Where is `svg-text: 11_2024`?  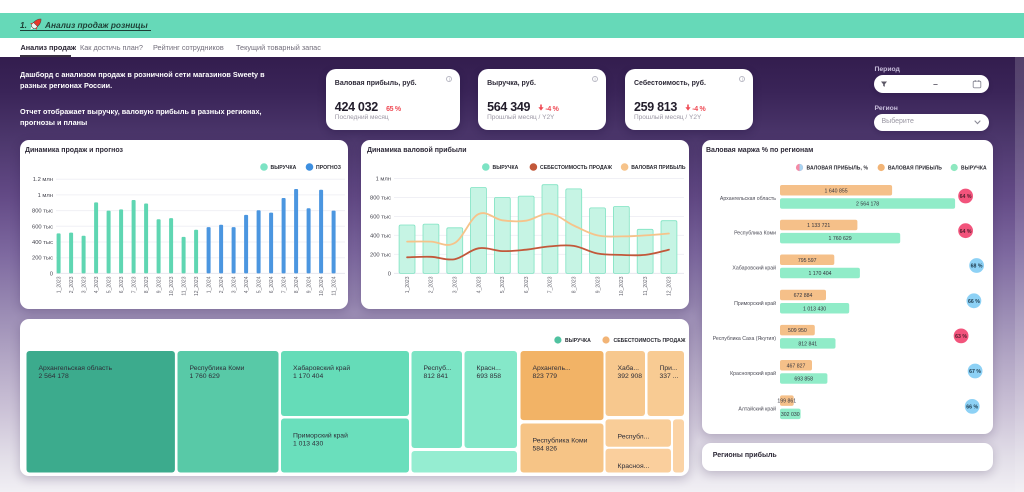 svg-text: 11_2024 is located at coordinates (334, 285).